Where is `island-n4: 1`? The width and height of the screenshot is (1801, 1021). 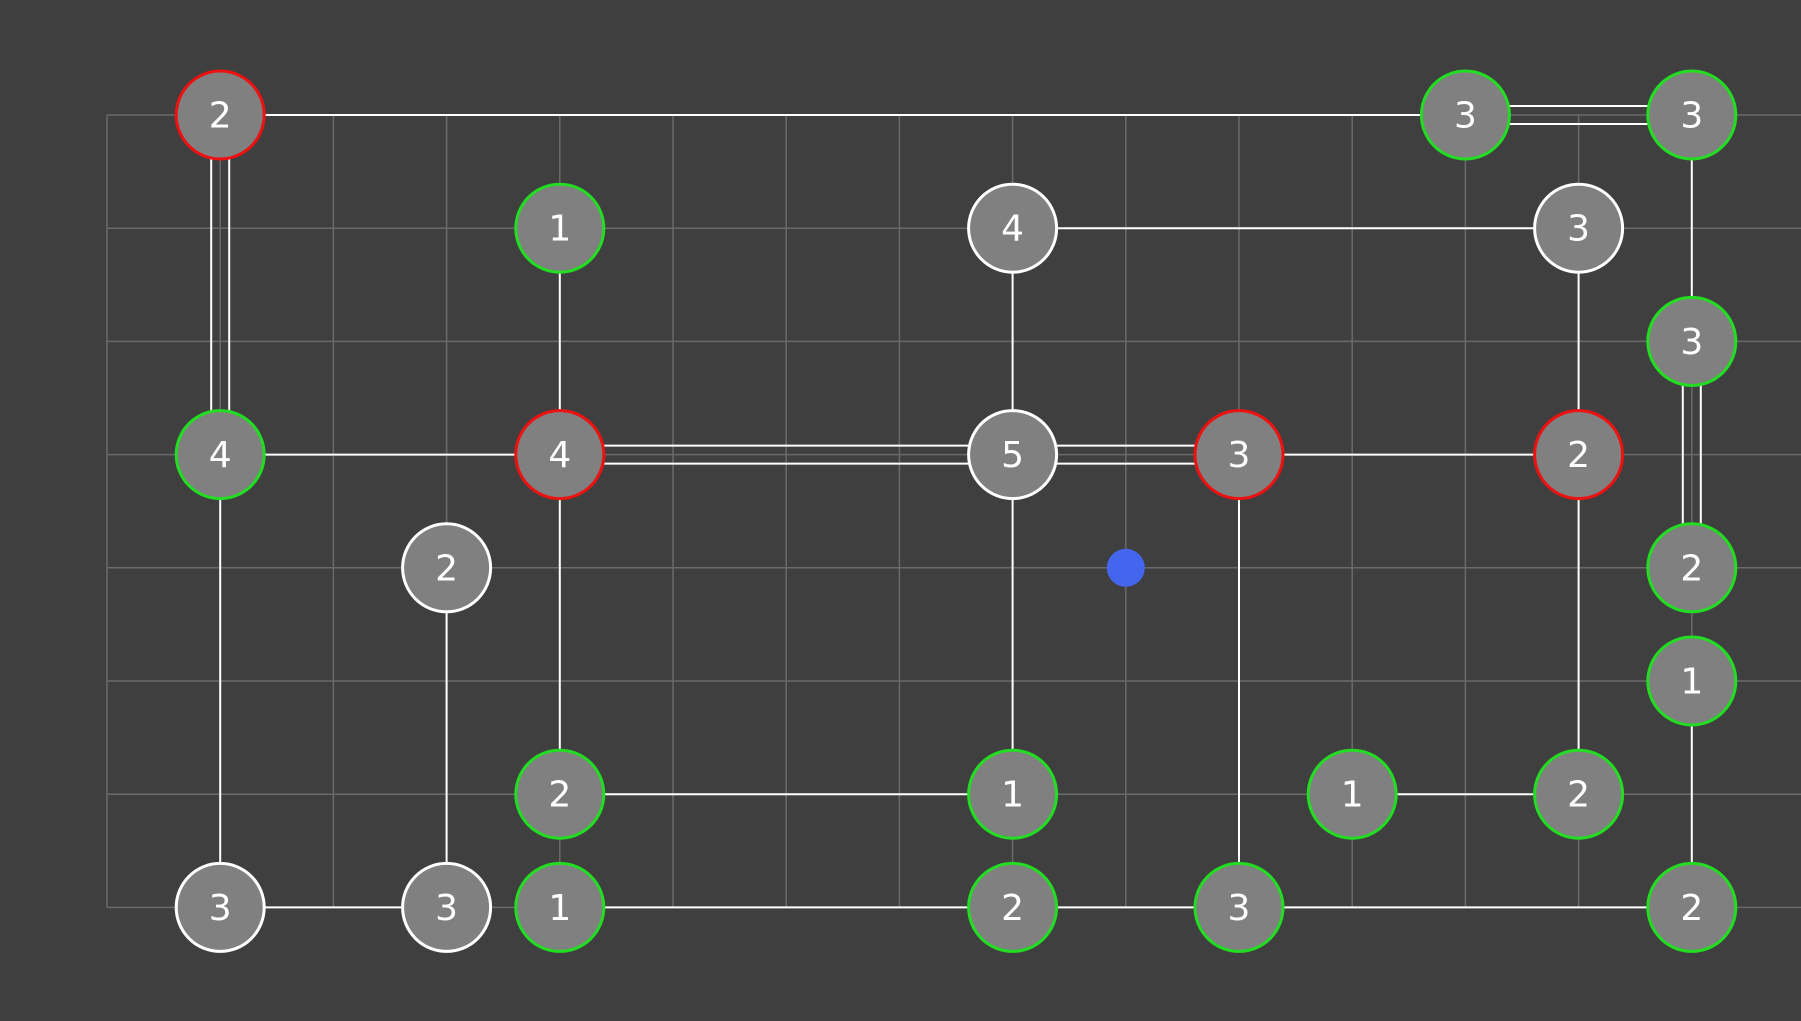 island-n4: 1 is located at coordinates (560, 228).